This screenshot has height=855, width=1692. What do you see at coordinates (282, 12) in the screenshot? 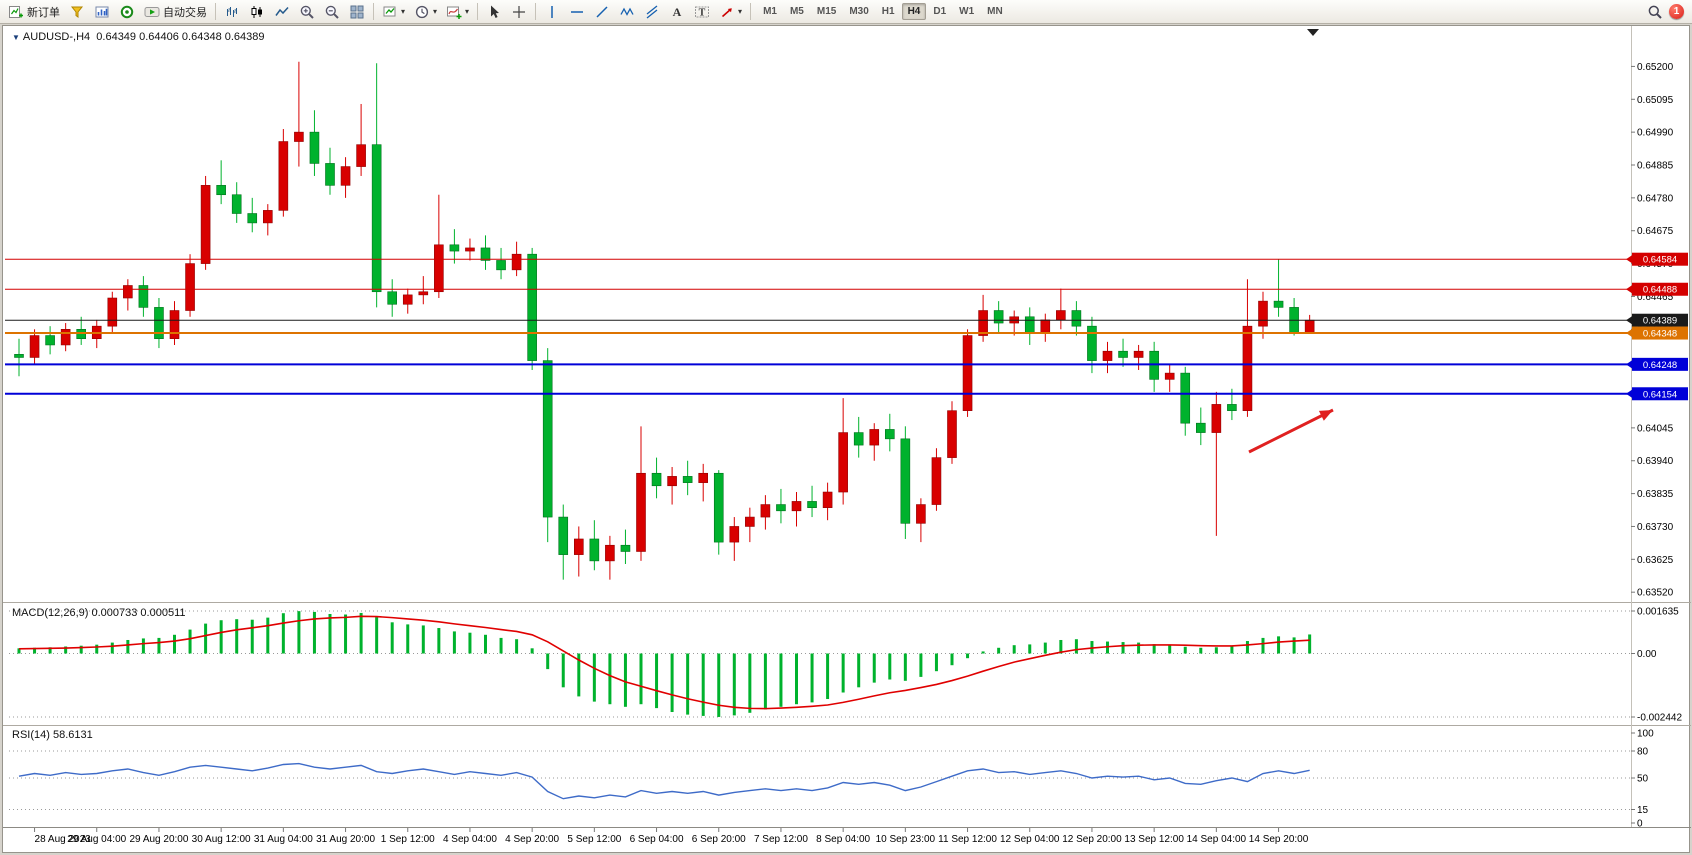
I see `line-chart-button` at bounding box center [282, 12].